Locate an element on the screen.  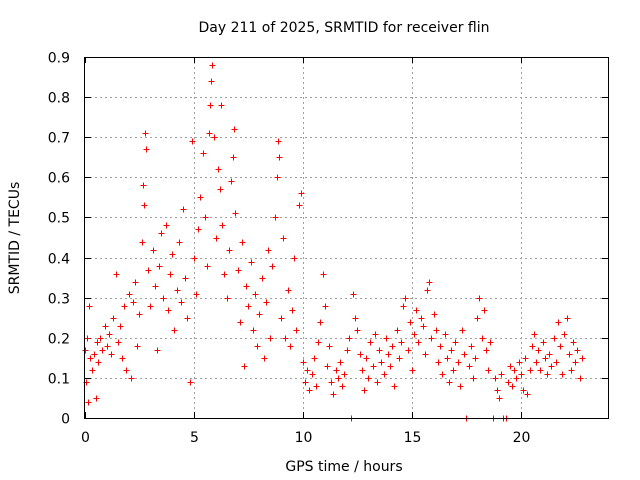
x-tick-label: 5 is located at coordinates (194, 438).